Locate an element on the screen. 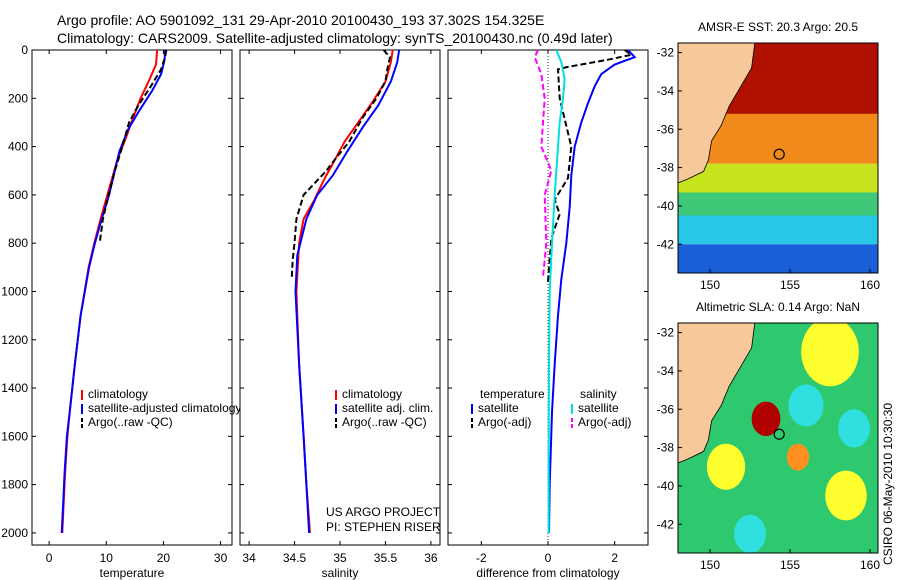 This screenshot has width=900, height=580. project-note-line1: US ARGO PROJECT is located at coordinates (383, 512).